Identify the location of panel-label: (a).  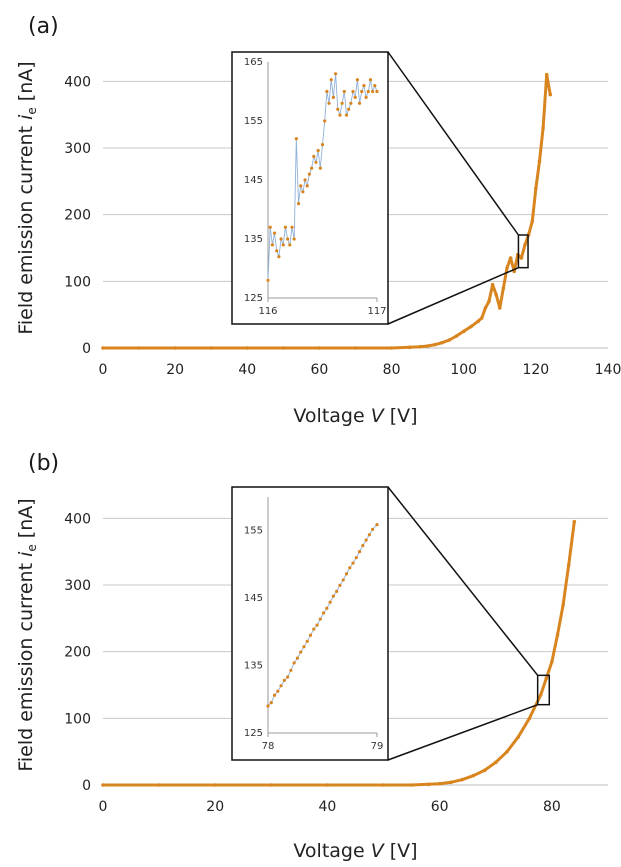
(43, 26).